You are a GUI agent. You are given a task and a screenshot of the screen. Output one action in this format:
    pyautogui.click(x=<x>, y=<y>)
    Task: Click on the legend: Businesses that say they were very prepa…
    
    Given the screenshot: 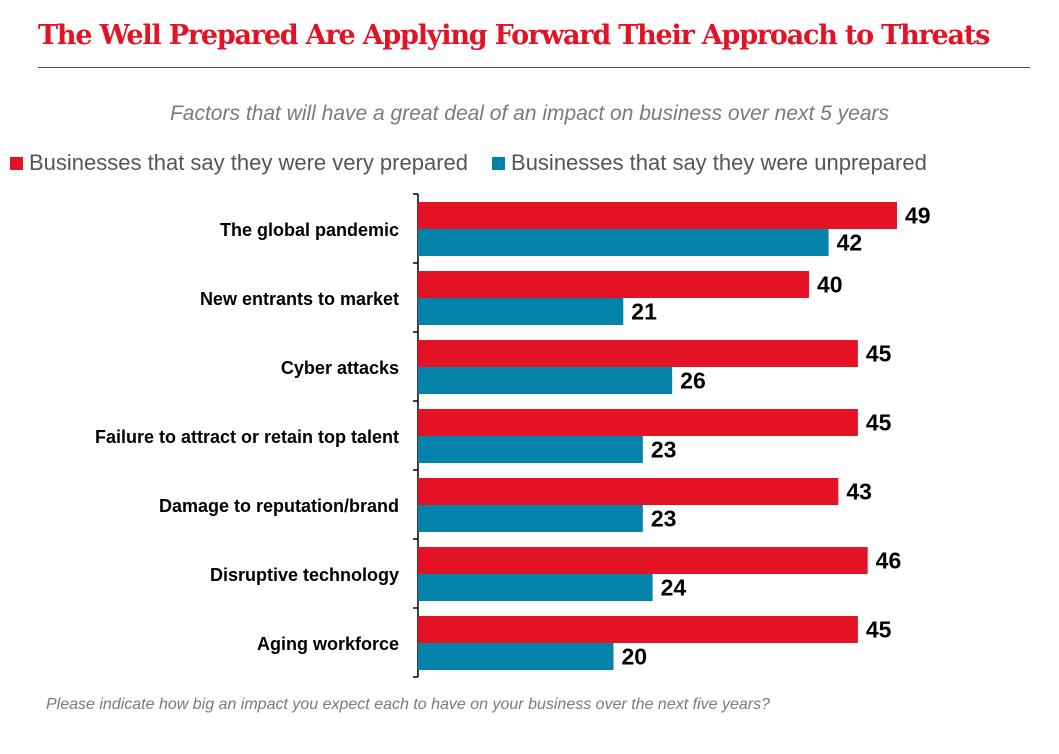 What is the action you would take?
    pyautogui.click(x=480, y=163)
    